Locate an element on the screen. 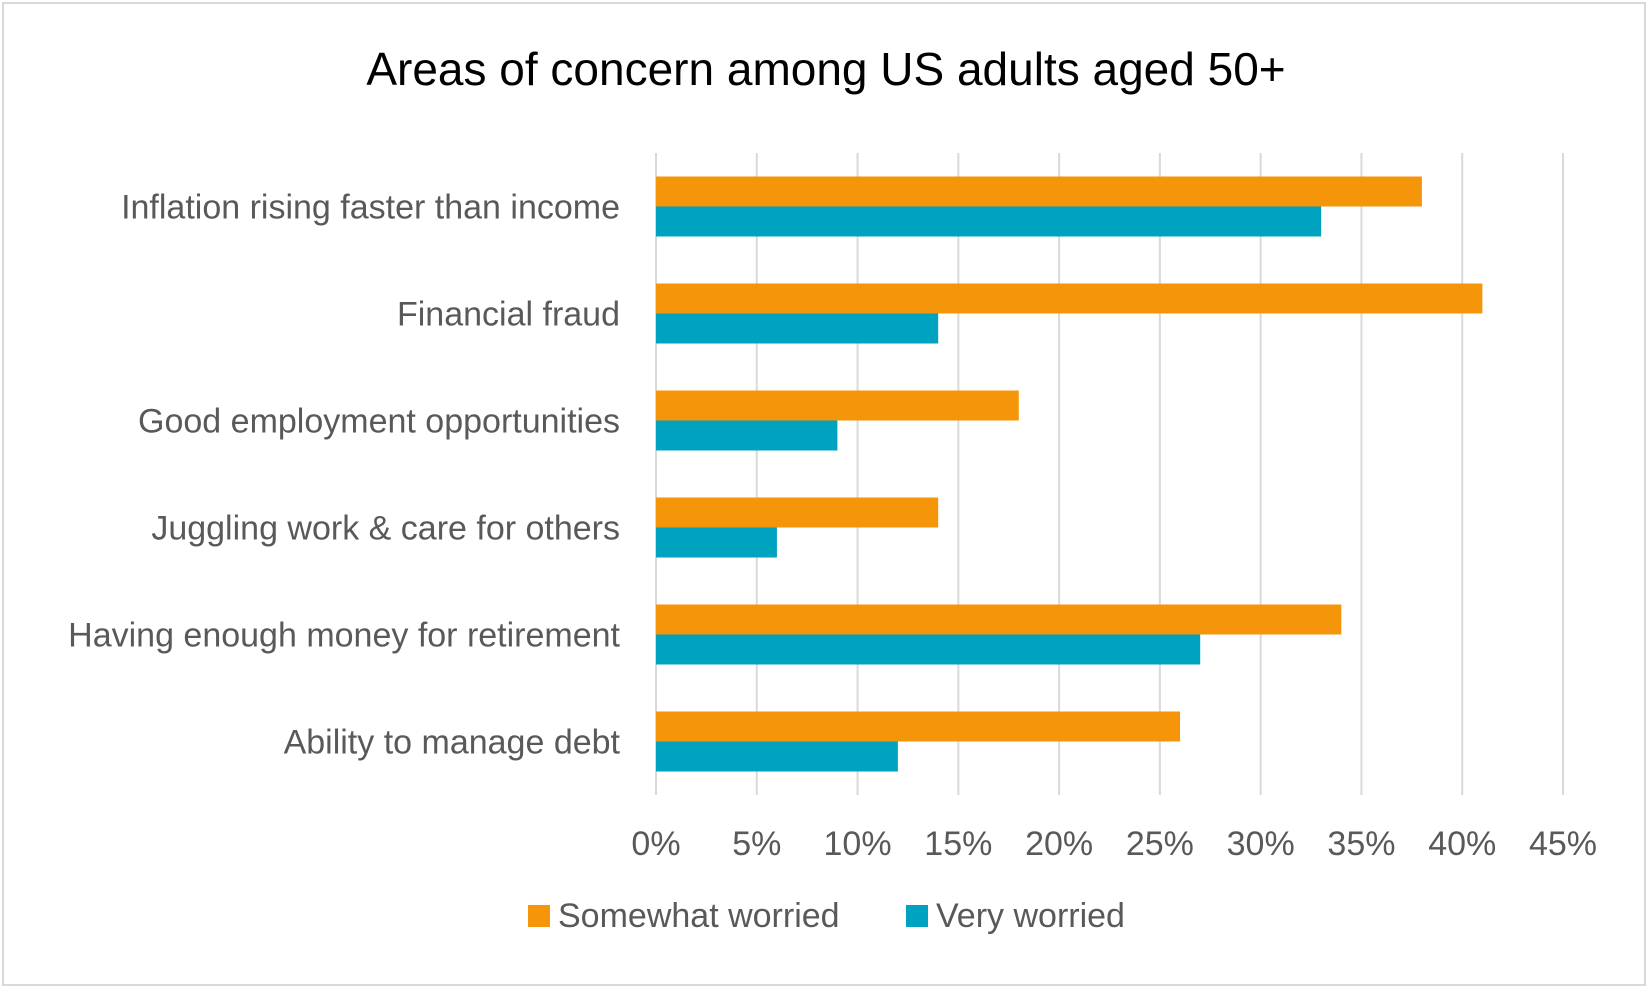 Image resolution: width=1652 pixels, height=992 pixels. category-label: Having enough money for retirement is located at coordinates (344, 636).